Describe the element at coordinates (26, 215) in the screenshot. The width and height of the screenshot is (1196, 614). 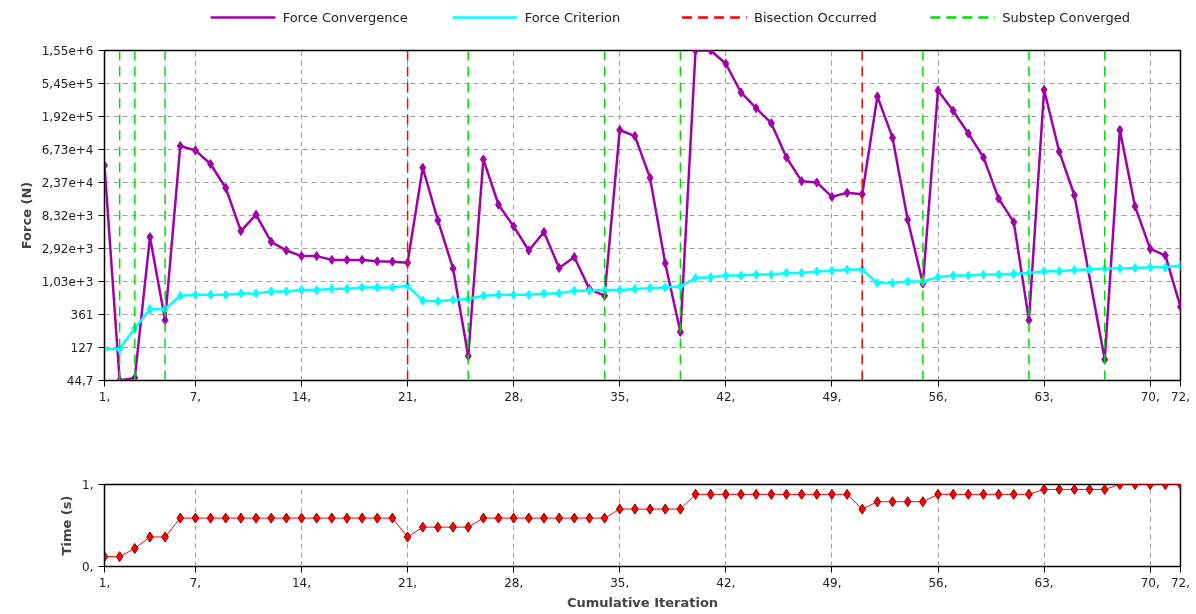
I see `y-axis-title: Force (N)` at that location.